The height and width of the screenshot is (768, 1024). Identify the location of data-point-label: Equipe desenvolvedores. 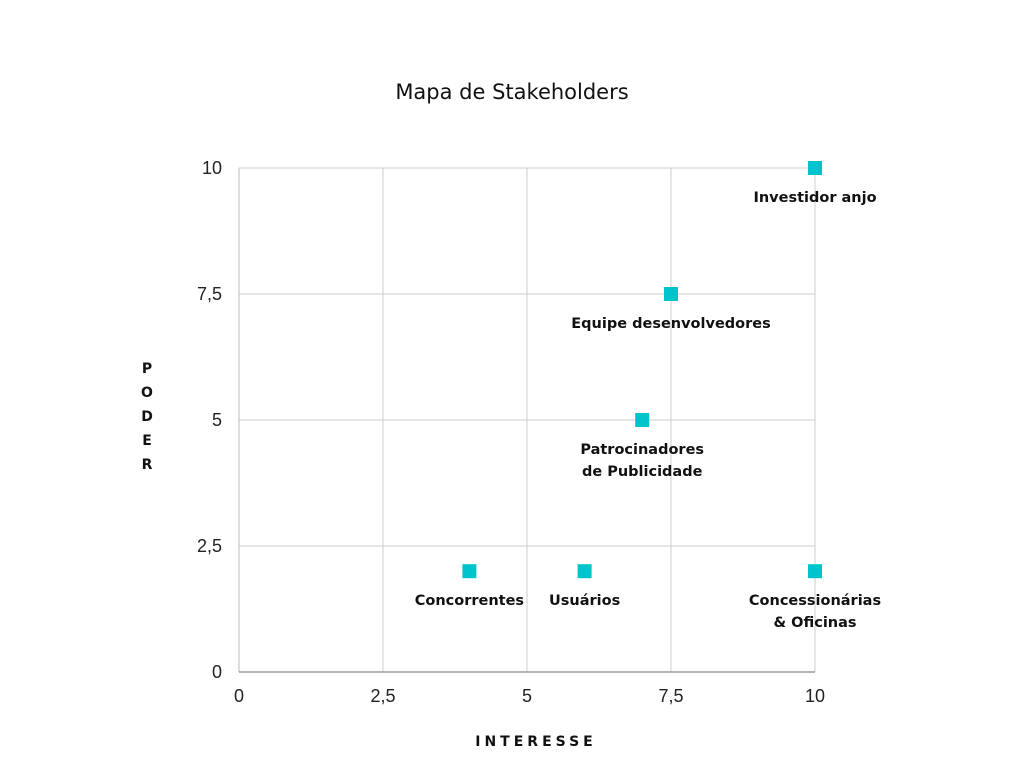
(670, 324).